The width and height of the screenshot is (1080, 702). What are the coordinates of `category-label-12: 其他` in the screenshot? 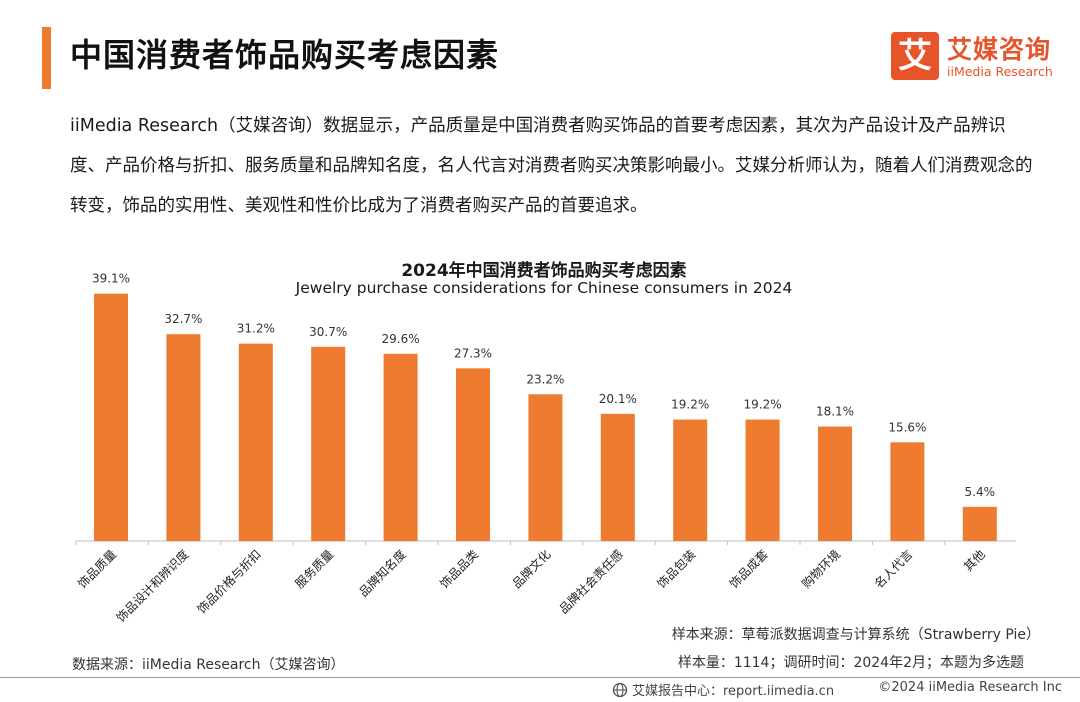 It's located at (974, 560).